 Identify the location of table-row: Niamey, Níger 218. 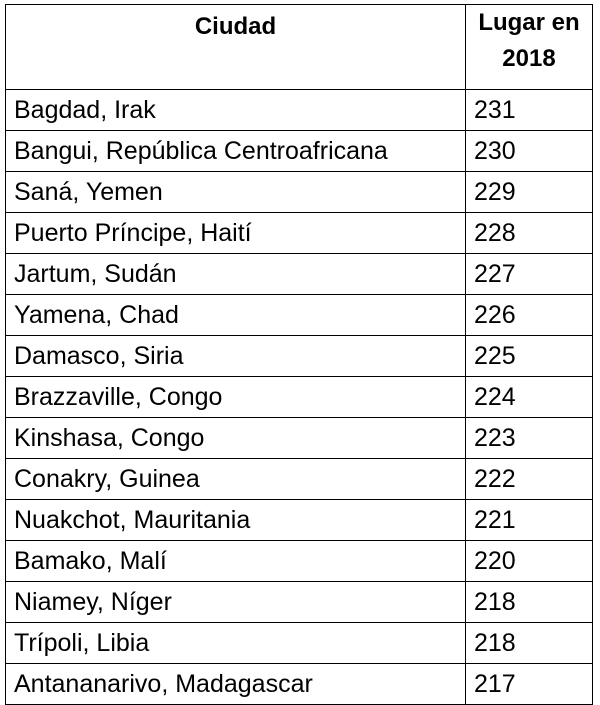
(299, 602).